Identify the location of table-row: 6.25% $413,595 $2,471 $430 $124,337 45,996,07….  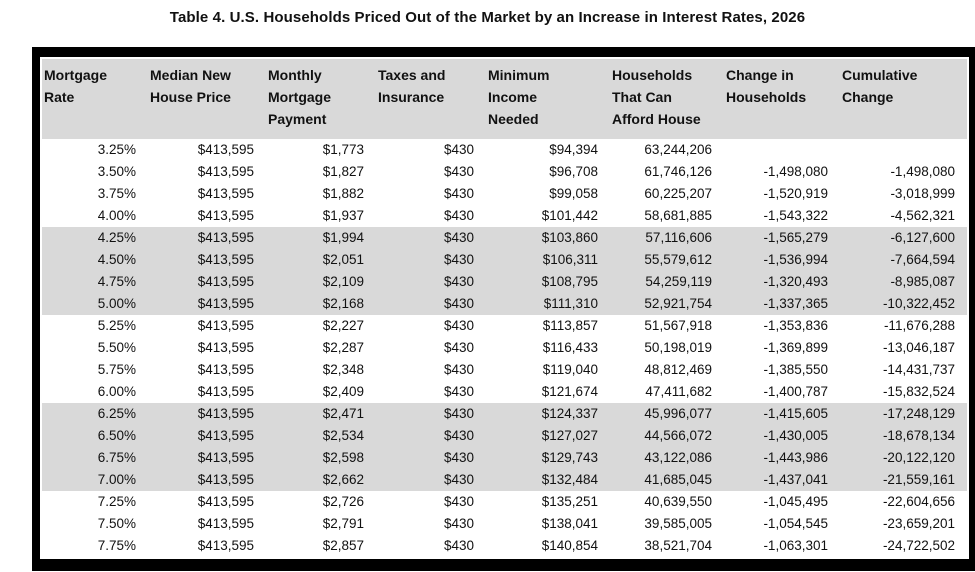
(504, 414).